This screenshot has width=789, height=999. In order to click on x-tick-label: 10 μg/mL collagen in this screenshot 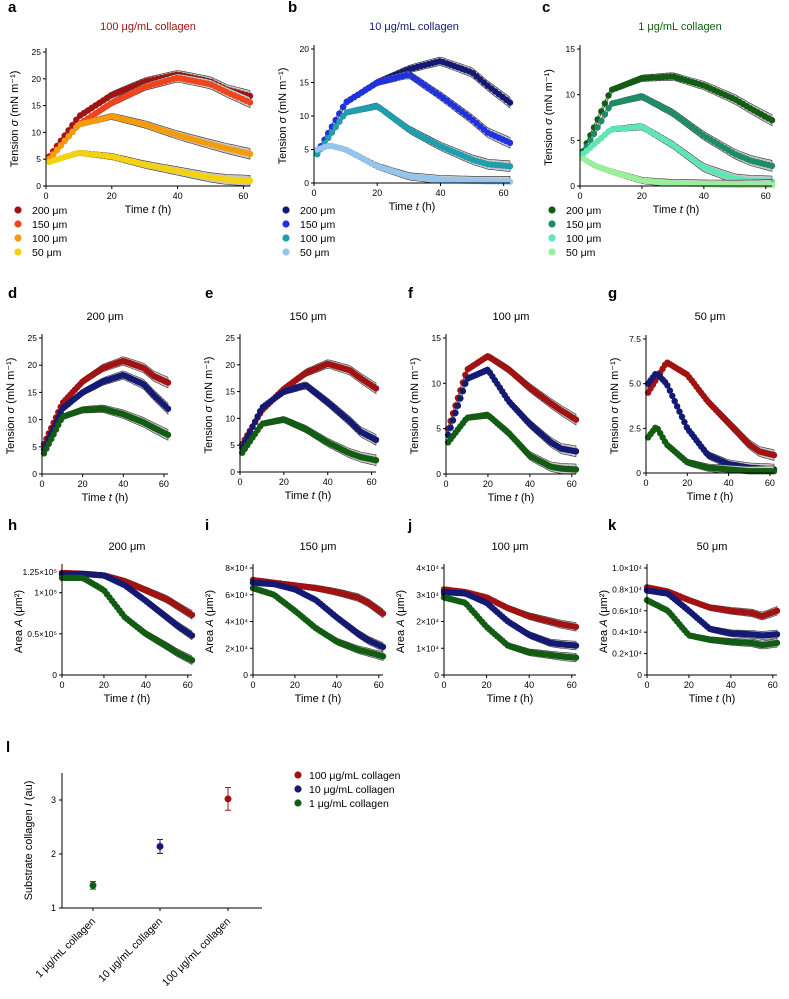, I will do `click(130, 950)`.